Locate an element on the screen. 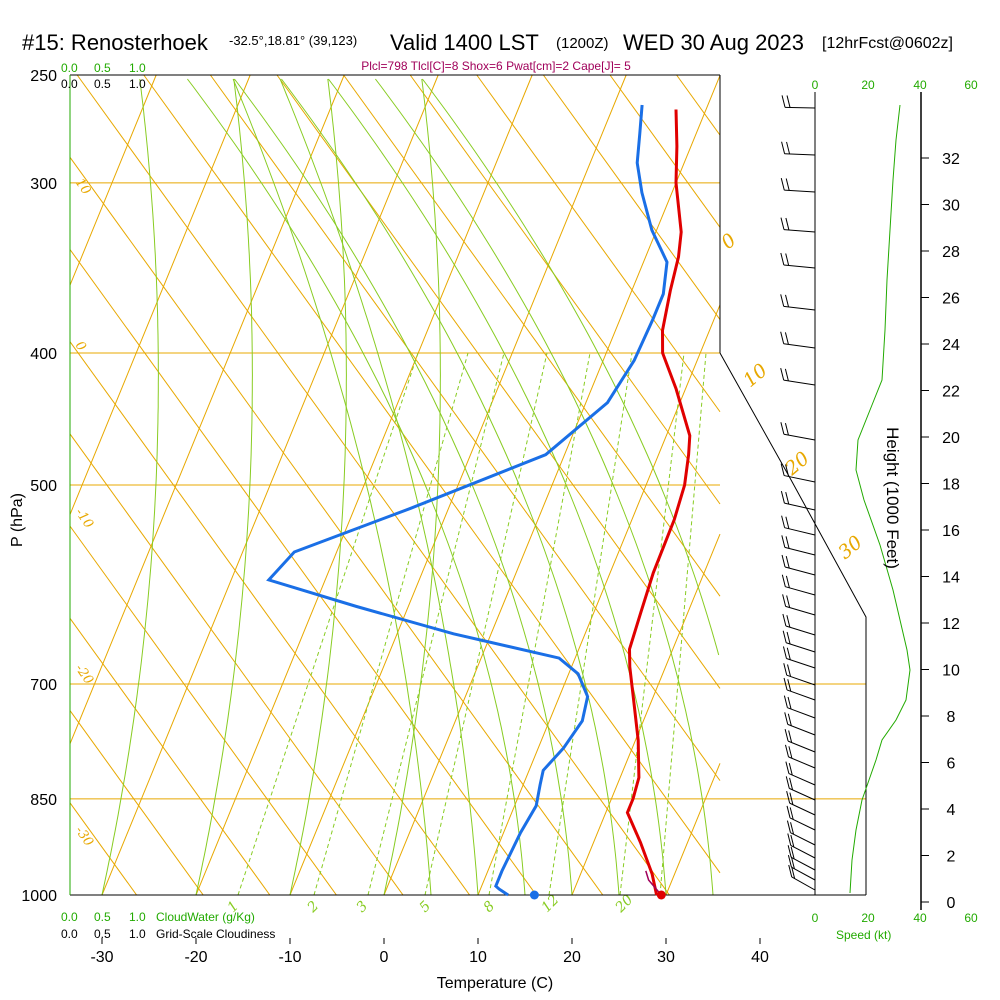  x-axis-label: Temperature (C) is located at coordinates (495, 983).